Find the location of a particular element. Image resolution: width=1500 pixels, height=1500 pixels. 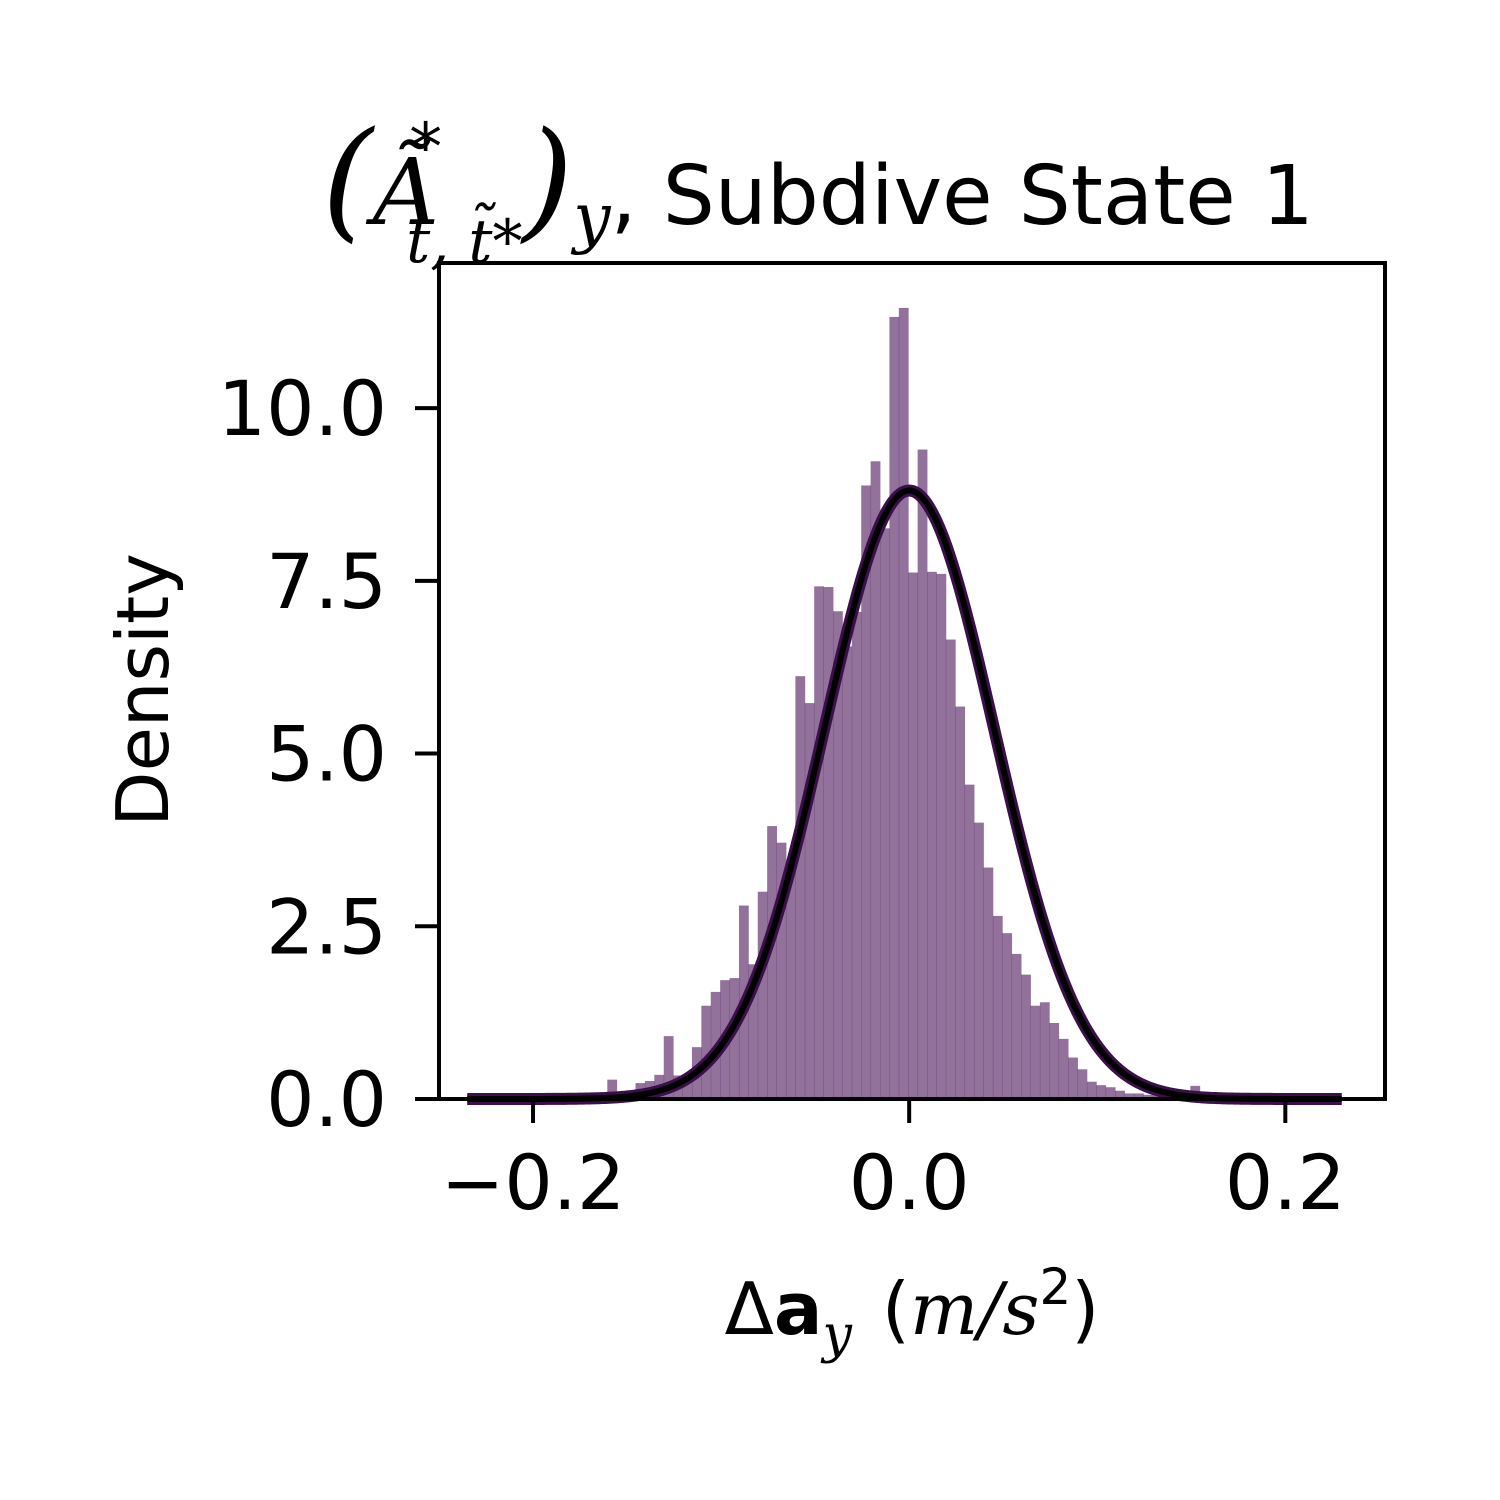

xlabel-units: m/s is located at coordinates (974, 1309).